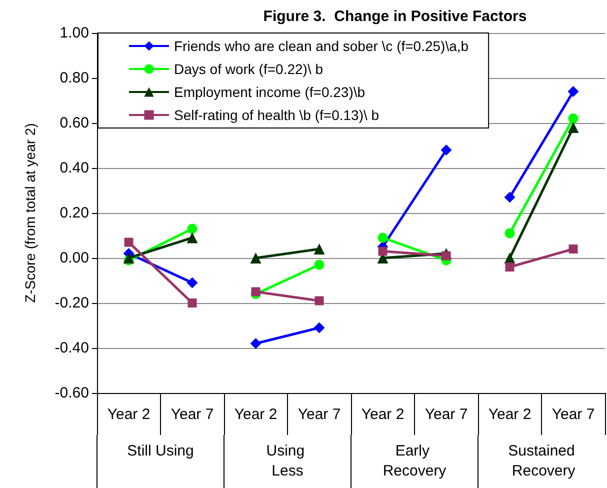 The height and width of the screenshot is (488, 607). I want to click on text: Early Recovery, so click(414, 461).